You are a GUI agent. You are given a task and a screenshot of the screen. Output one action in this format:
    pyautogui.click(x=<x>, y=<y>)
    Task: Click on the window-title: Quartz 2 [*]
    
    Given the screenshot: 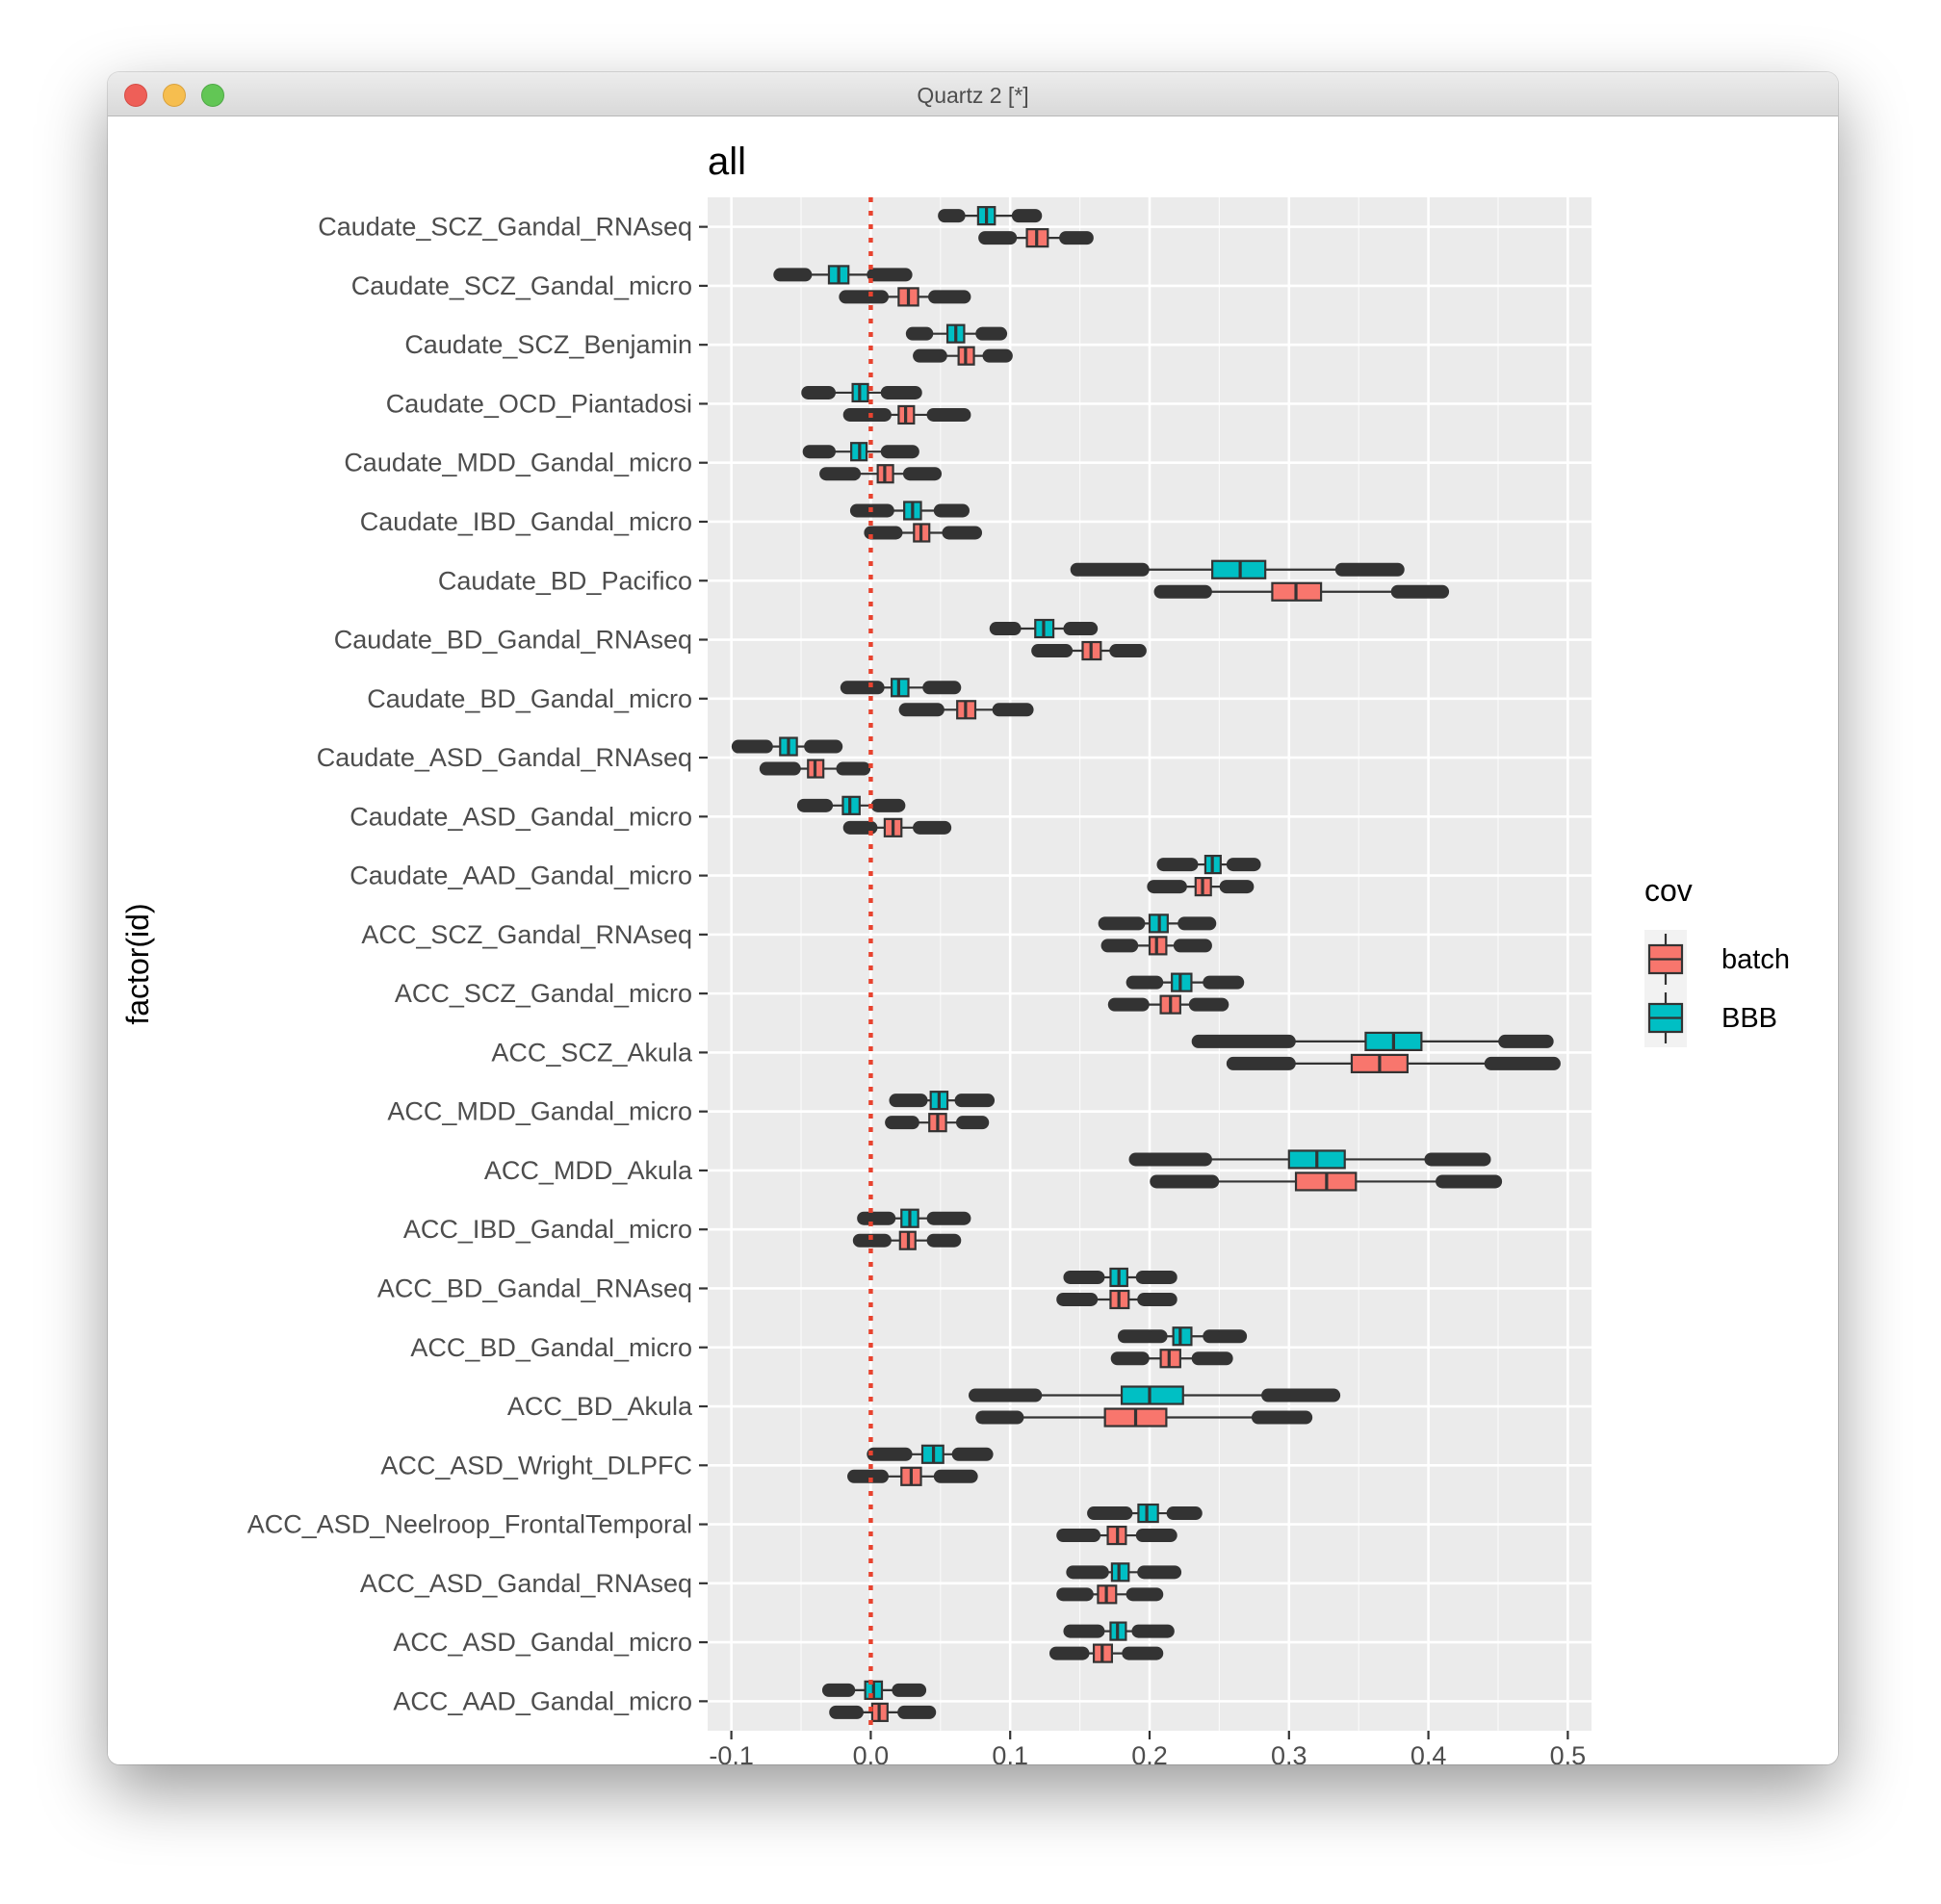 What is the action you would take?
    pyautogui.click(x=973, y=96)
    